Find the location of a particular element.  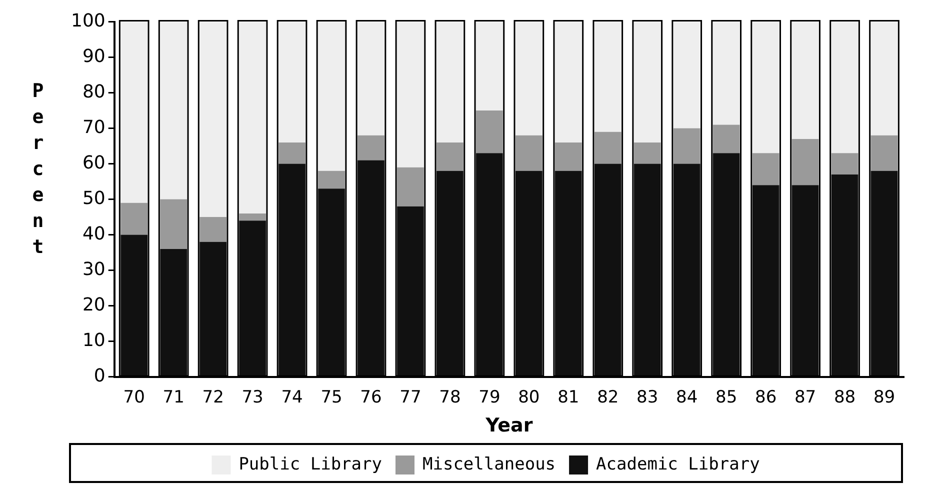

x-tick-label: 70 is located at coordinates (134, 397).